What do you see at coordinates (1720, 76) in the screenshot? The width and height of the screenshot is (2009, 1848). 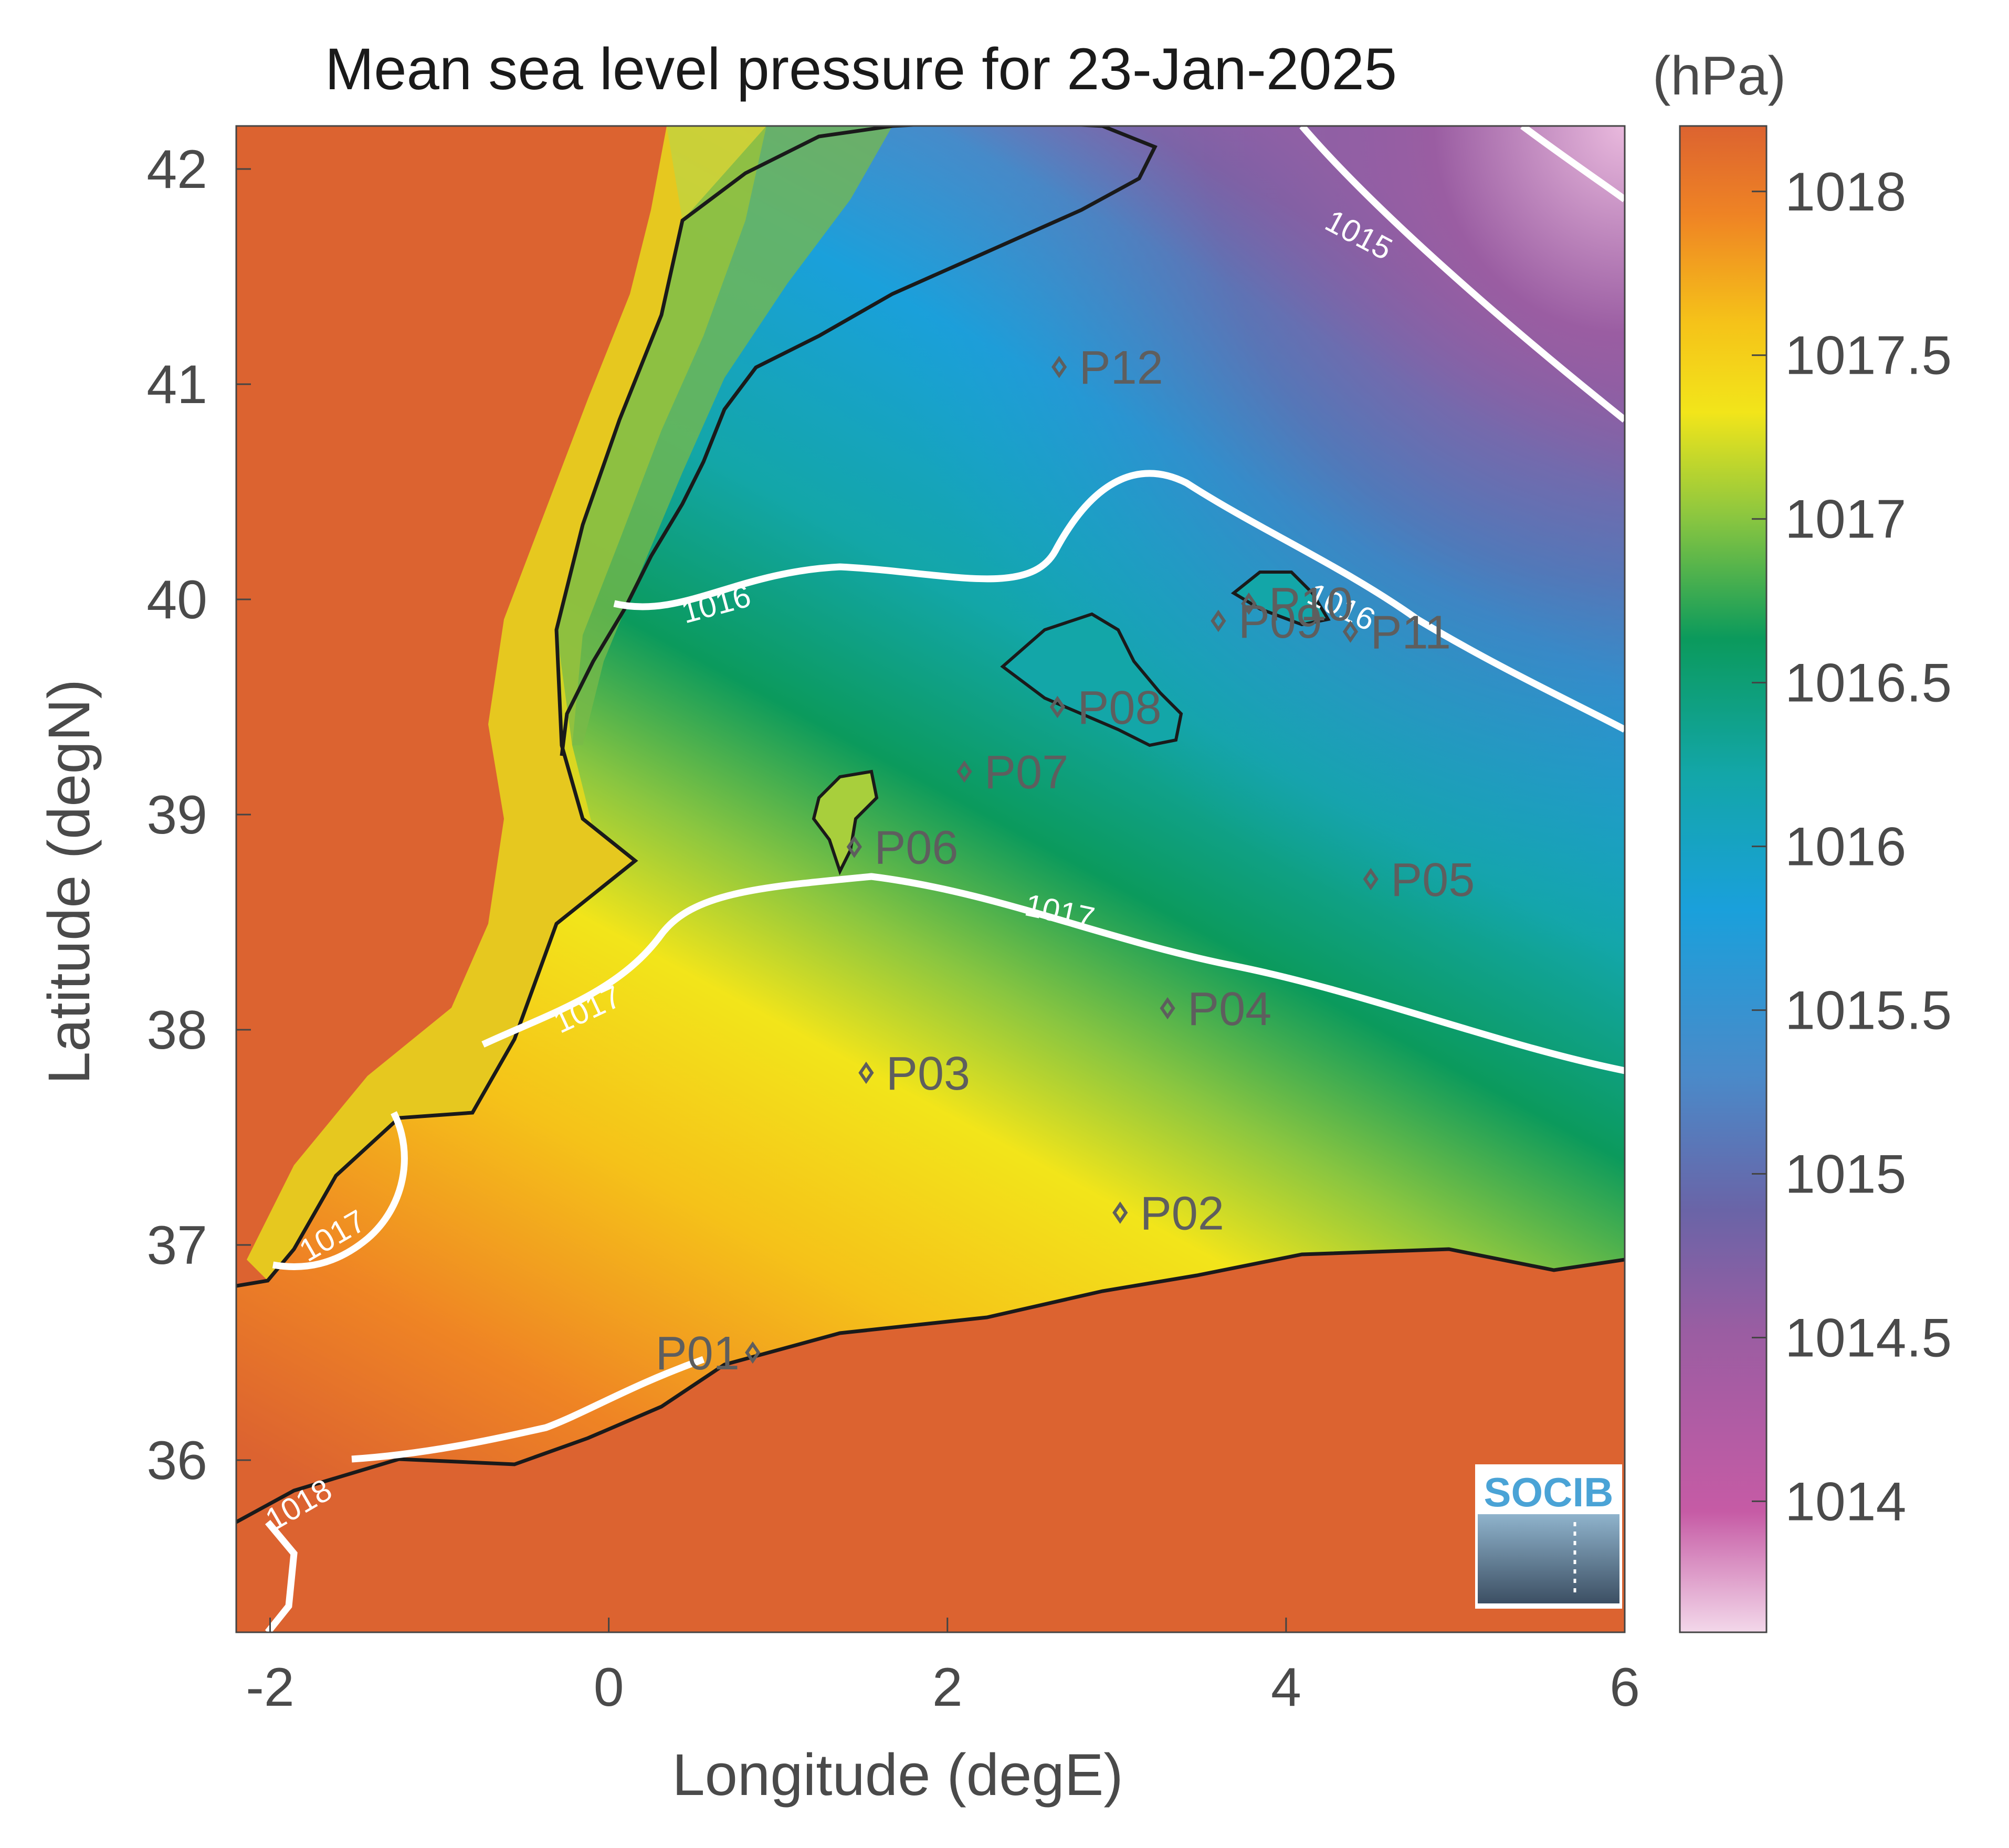 I see `units-label: (hPa)` at bounding box center [1720, 76].